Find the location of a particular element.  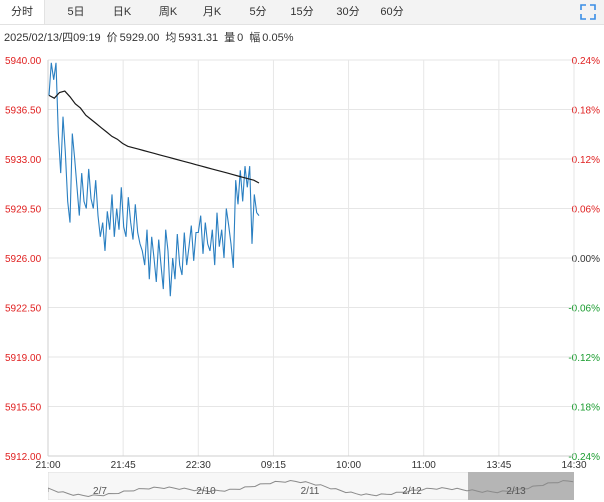

change-value: 0.05% is located at coordinates (278, 38).